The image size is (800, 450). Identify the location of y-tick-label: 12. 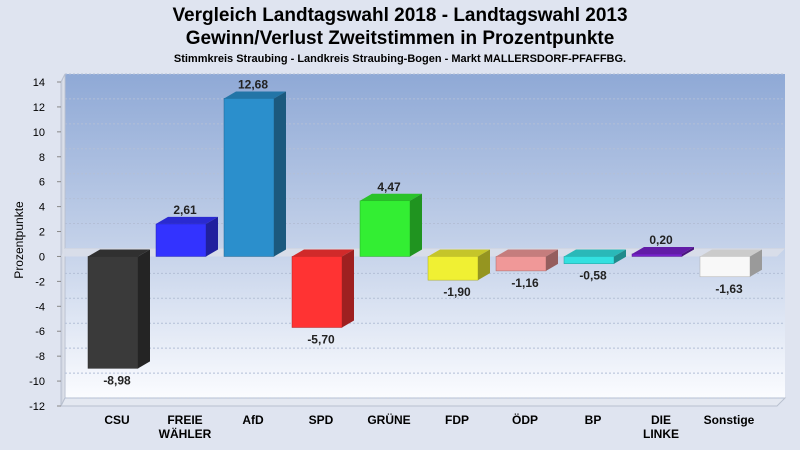
(39, 108).